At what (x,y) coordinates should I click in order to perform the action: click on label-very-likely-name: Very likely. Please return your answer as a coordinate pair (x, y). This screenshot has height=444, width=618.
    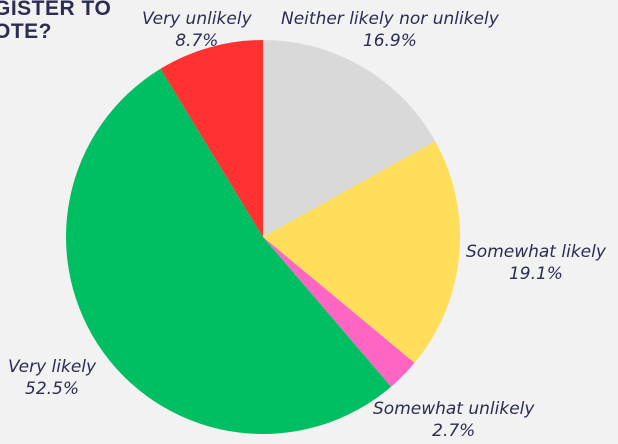
    Looking at the image, I should click on (52, 367).